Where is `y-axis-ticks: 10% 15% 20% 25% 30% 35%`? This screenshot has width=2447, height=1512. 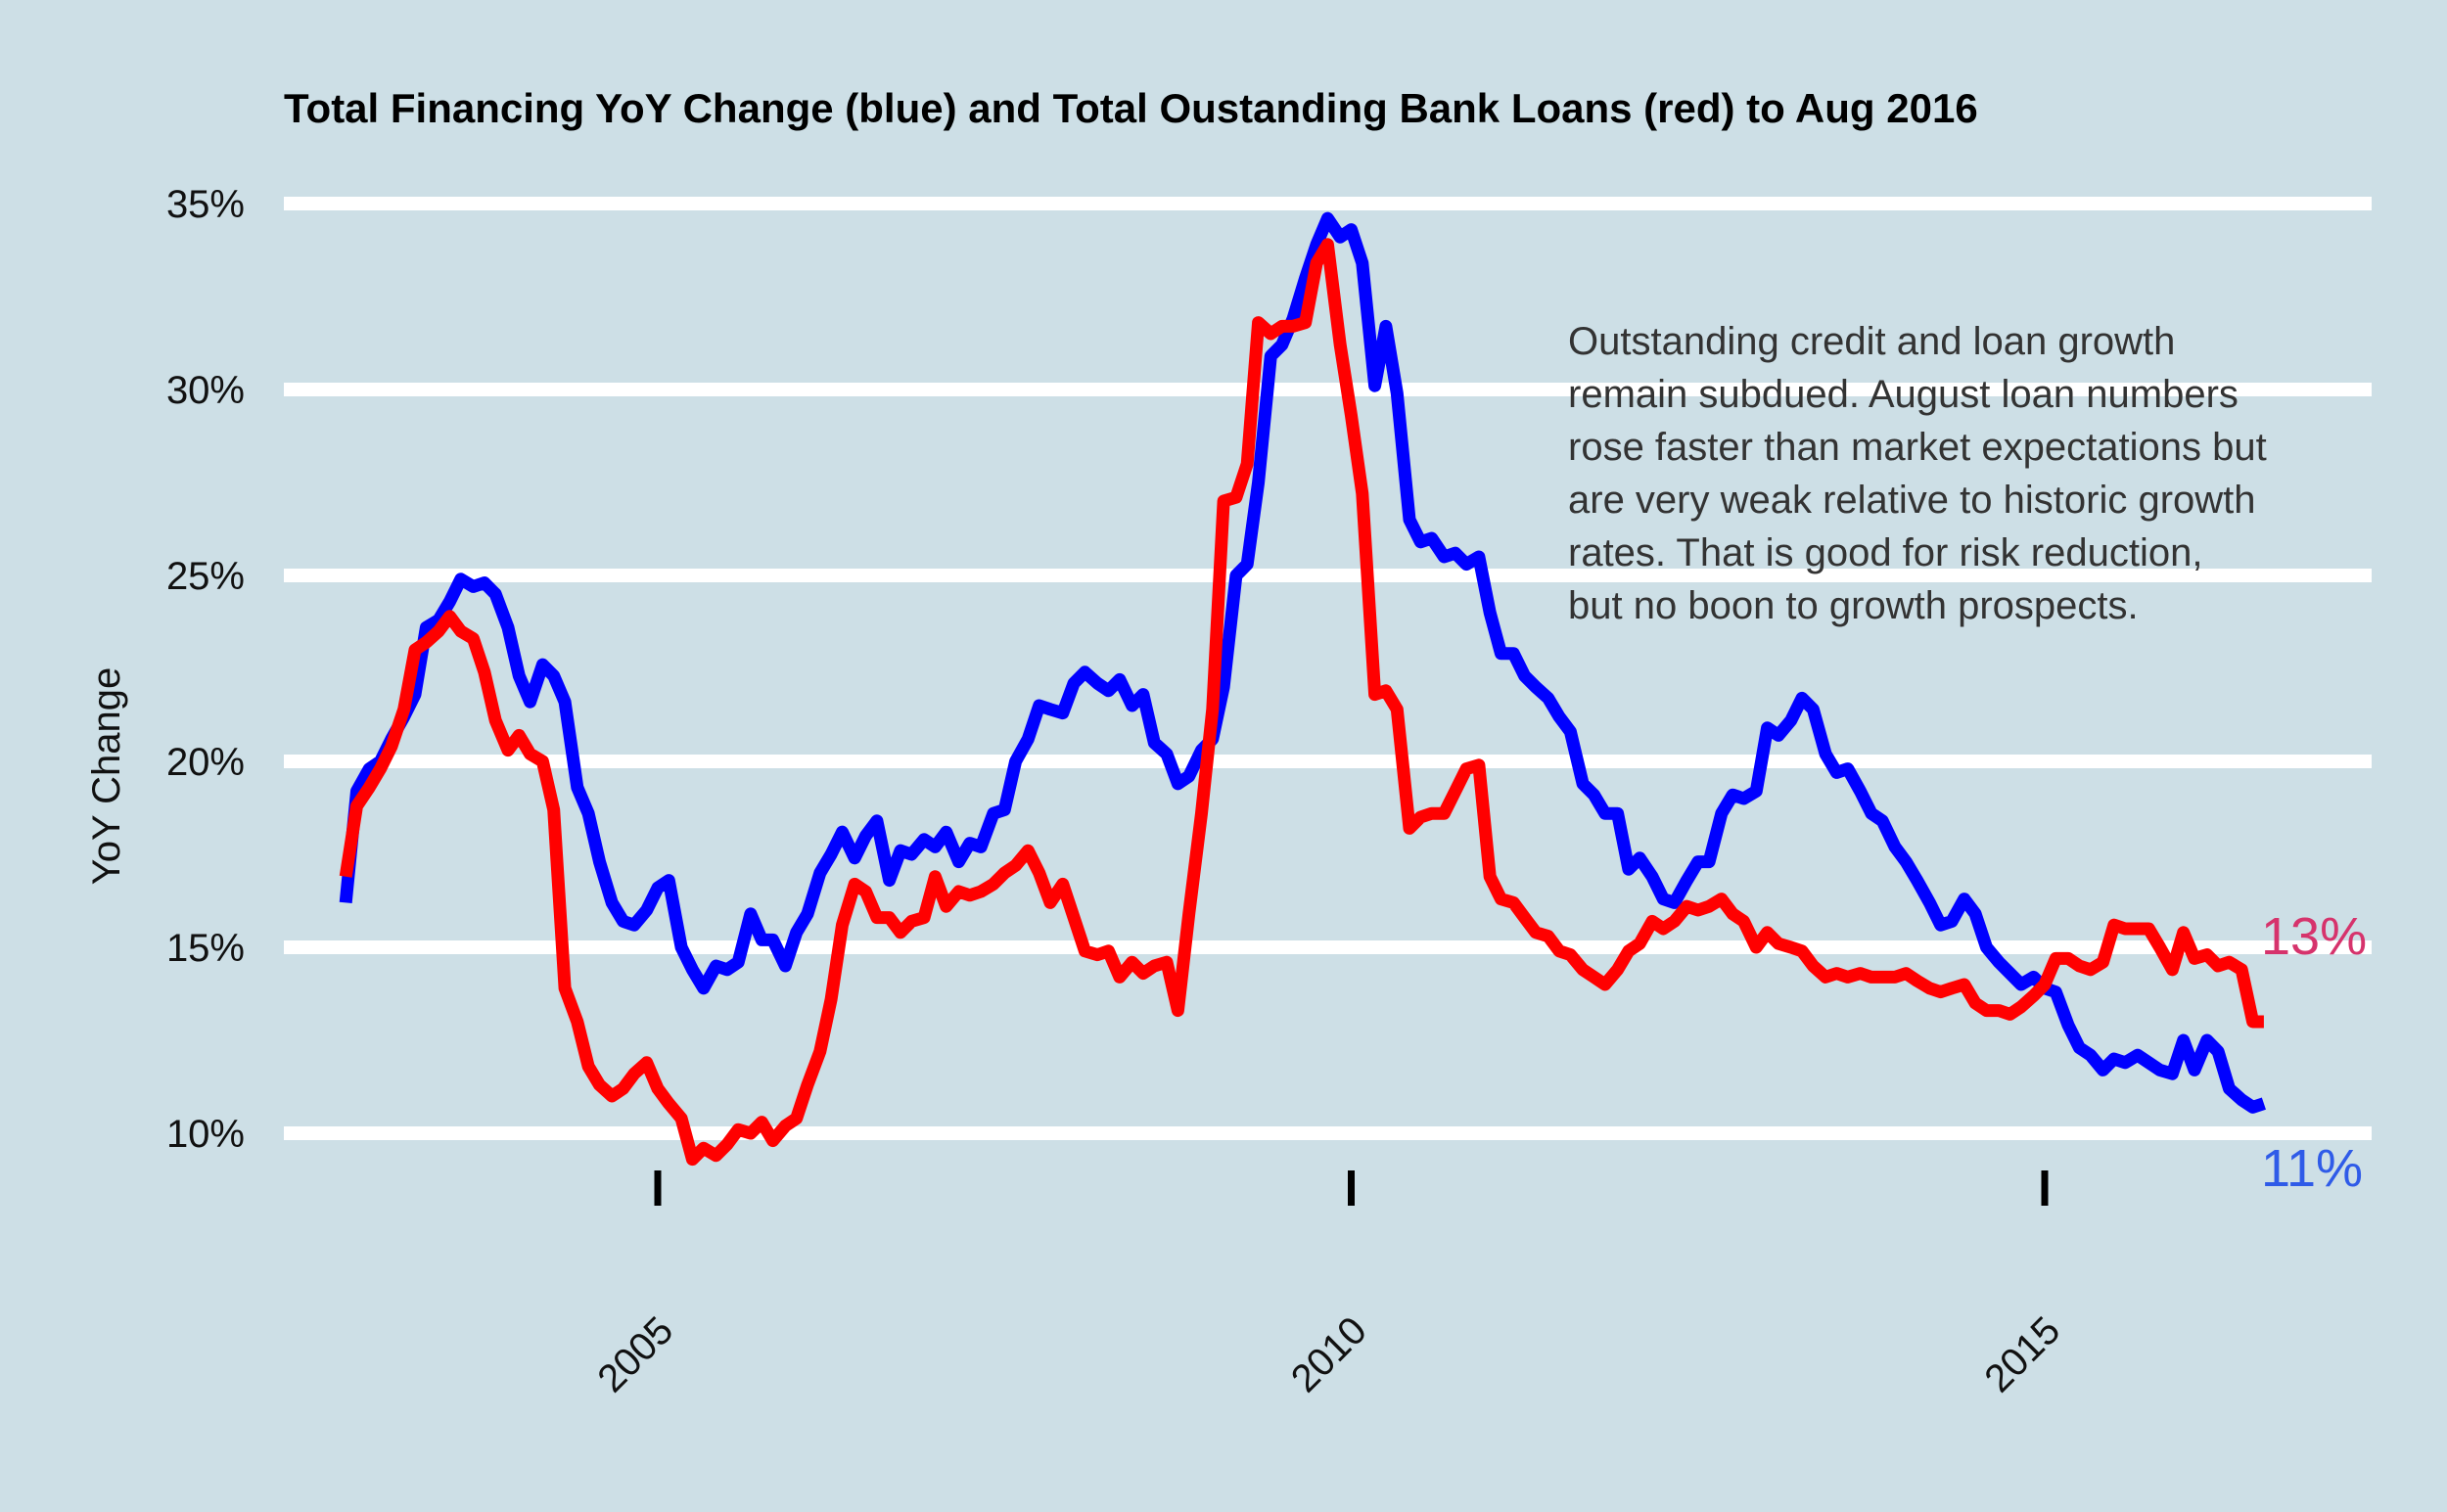 y-axis-ticks: 10% 15% 20% 25% 30% 35% is located at coordinates (206, 669).